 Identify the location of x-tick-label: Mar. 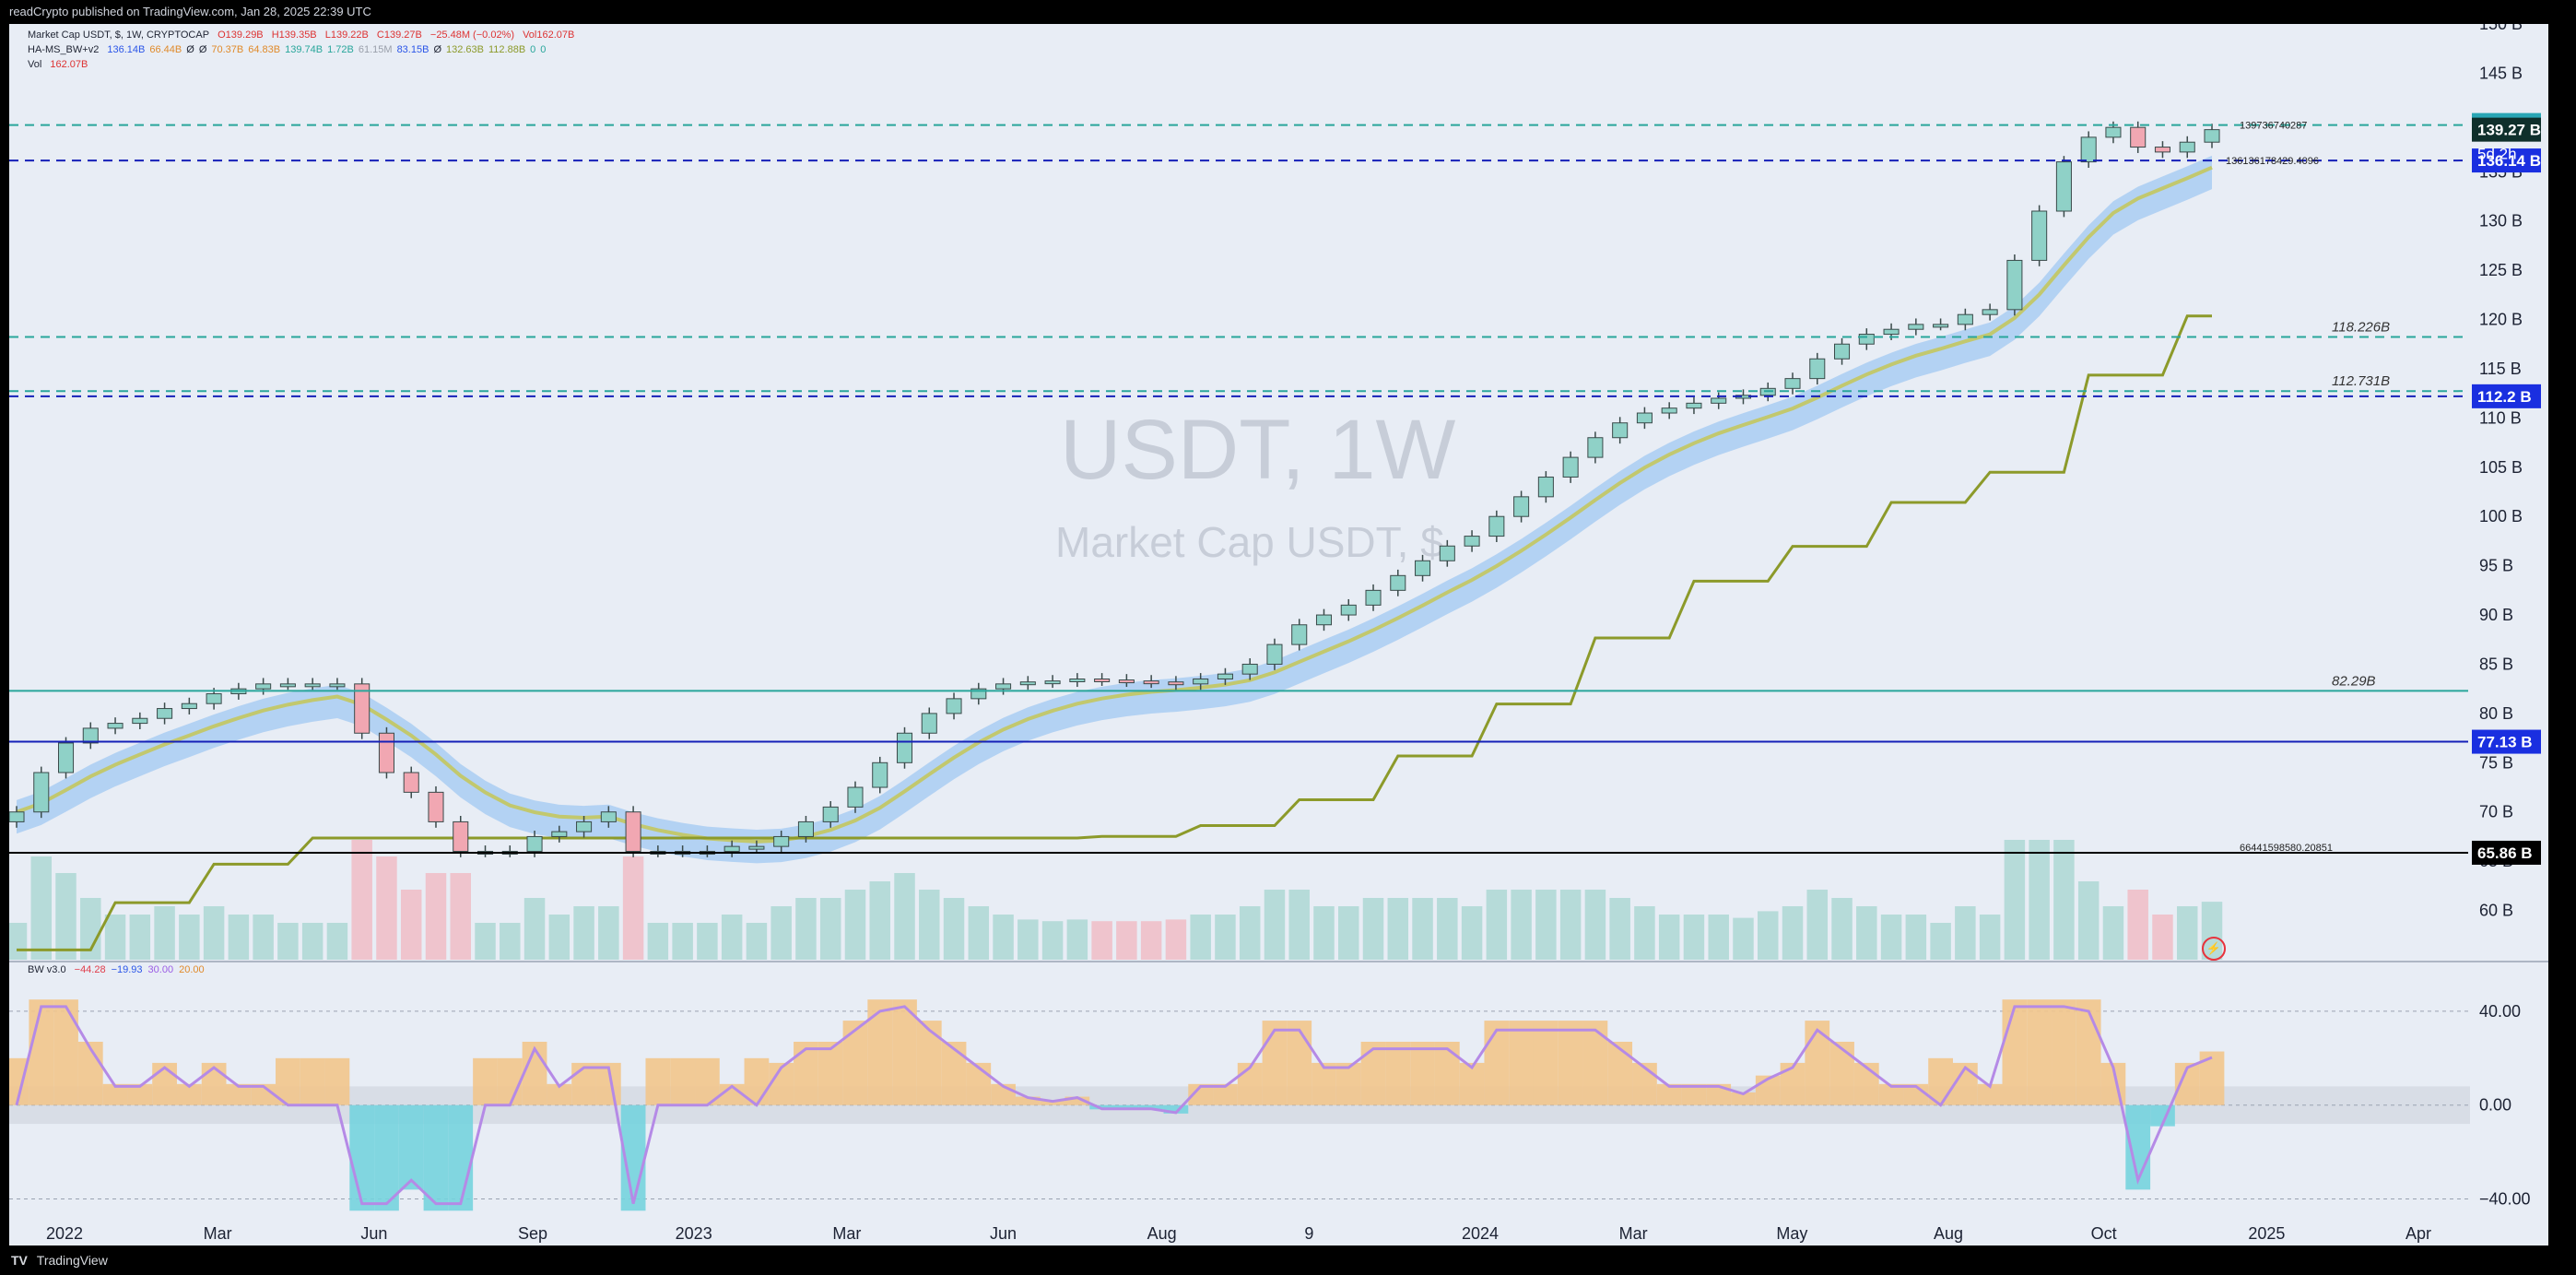
(1634, 1233).